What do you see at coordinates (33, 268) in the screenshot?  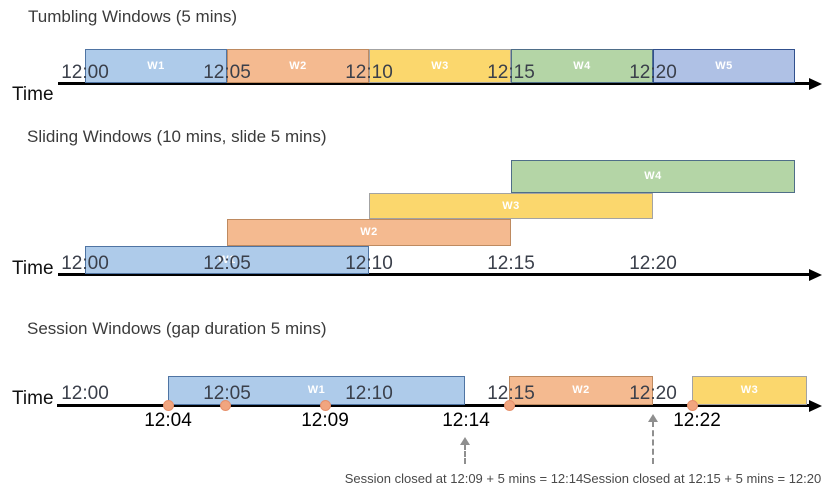 I see `sliding-time-axis-label: Time` at bounding box center [33, 268].